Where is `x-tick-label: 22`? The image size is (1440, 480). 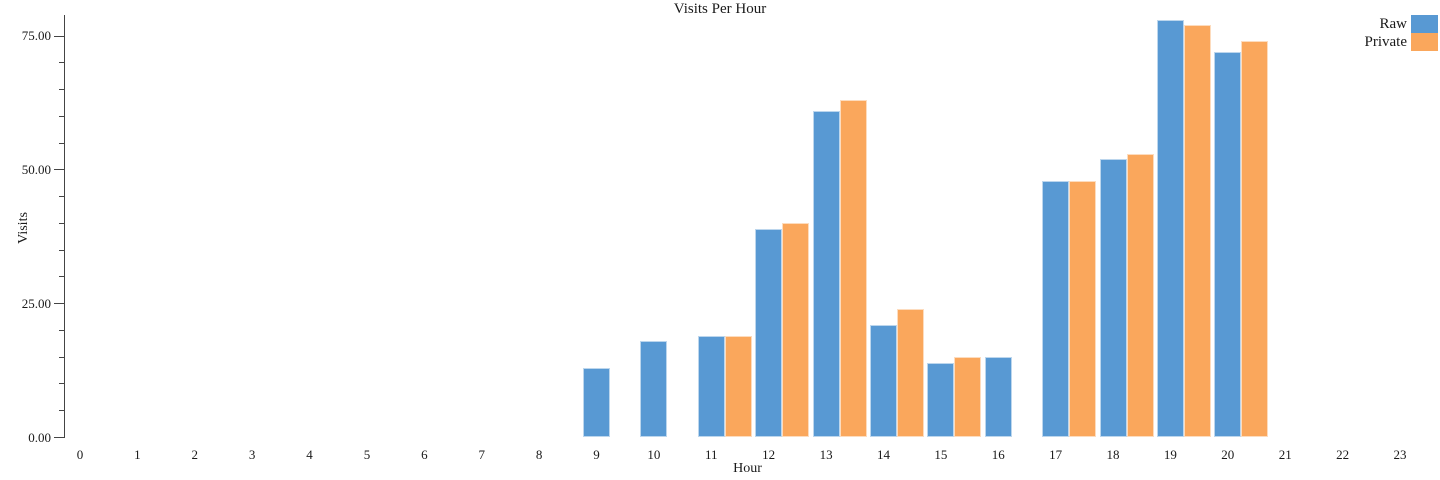
x-tick-label: 22 is located at coordinates (1343, 454).